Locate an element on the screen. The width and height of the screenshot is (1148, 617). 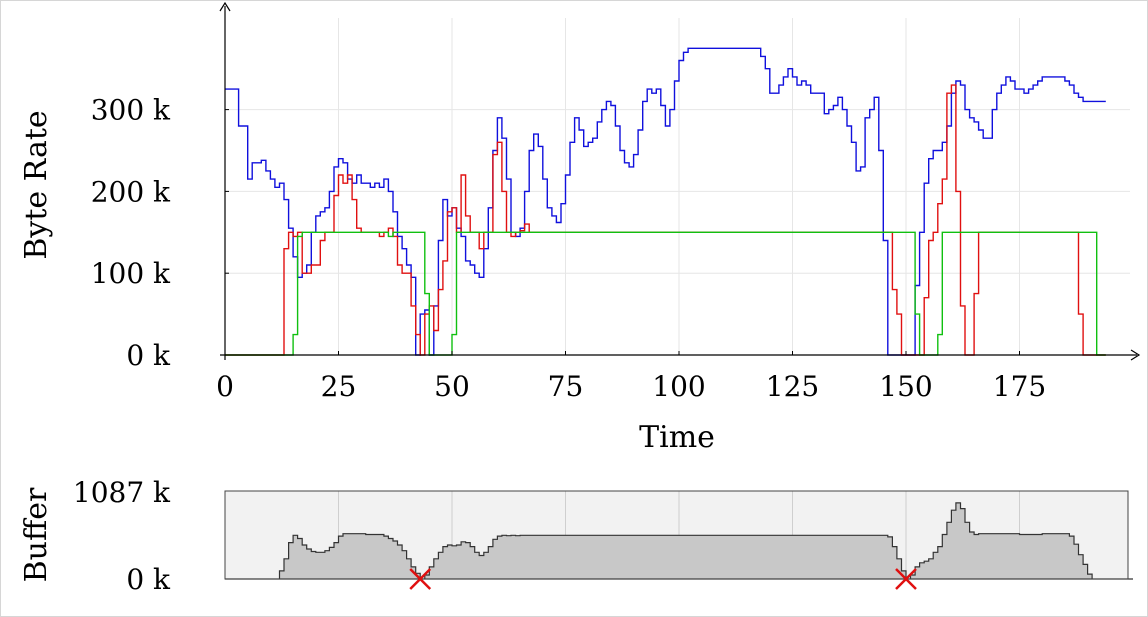
y-axis-arrow is located at coordinates (225, 6).